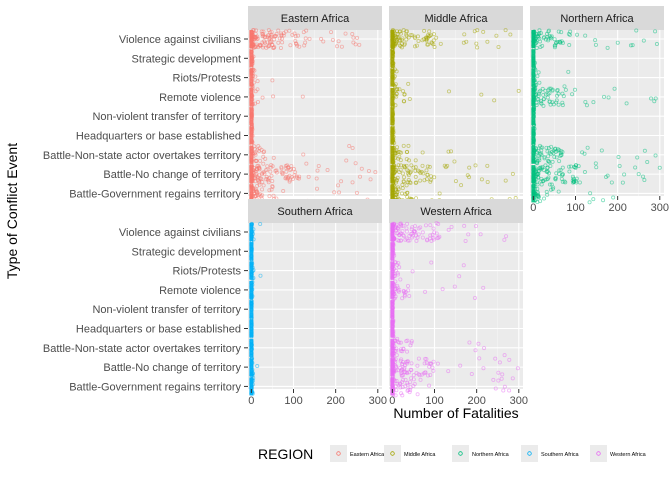  I want to click on y-tick-label: Remote violence, so click(200, 291).